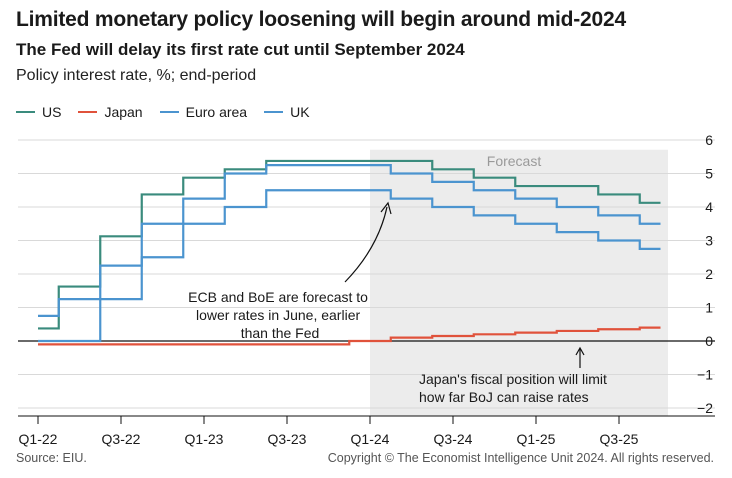 This screenshot has height=478, width=732. What do you see at coordinates (619, 439) in the screenshot?
I see `x-tick-label: Q3-25` at bounding box center [619, 439].